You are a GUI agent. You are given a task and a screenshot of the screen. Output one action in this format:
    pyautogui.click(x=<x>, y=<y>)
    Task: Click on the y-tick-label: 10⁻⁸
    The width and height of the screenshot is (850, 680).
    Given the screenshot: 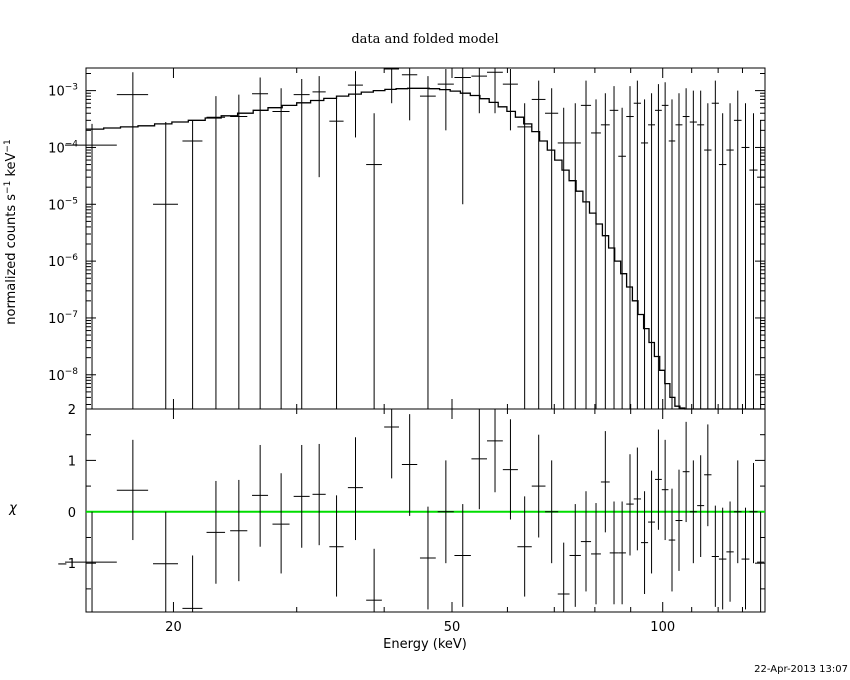 What is the action you would take?
    pyautogui.click(x=63, y=375)
    